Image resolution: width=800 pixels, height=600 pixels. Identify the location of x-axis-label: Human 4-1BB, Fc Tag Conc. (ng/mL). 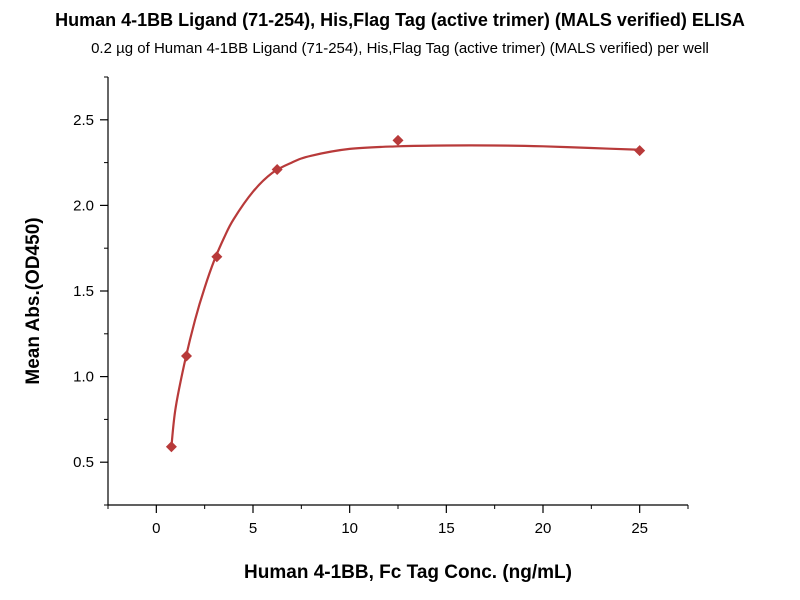
(408, 572).